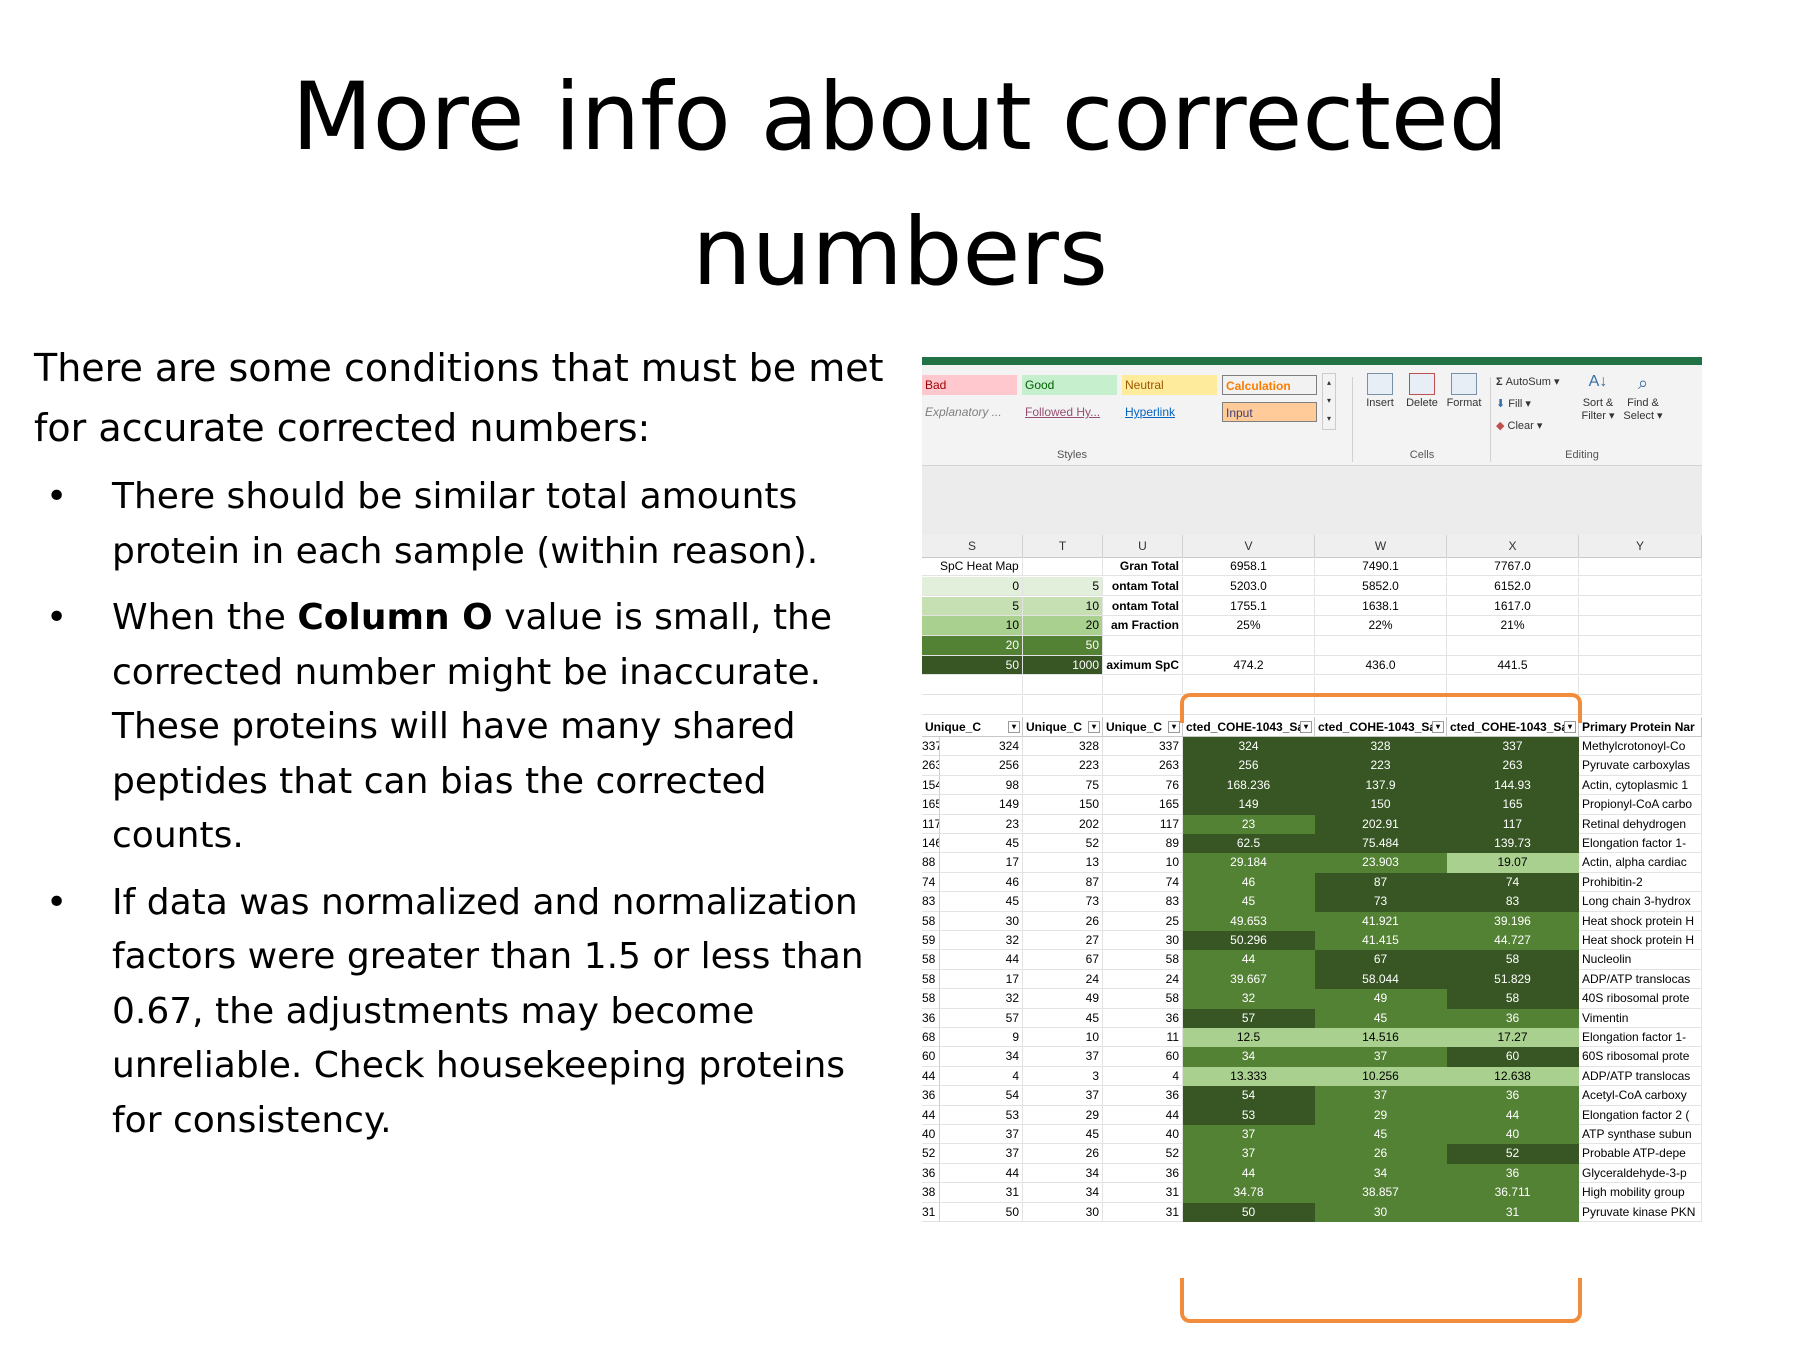 The height and width of the screenshot is (1350, 1800). I want to click on heatmap-t-cell: 1000, so click(1063, 666).